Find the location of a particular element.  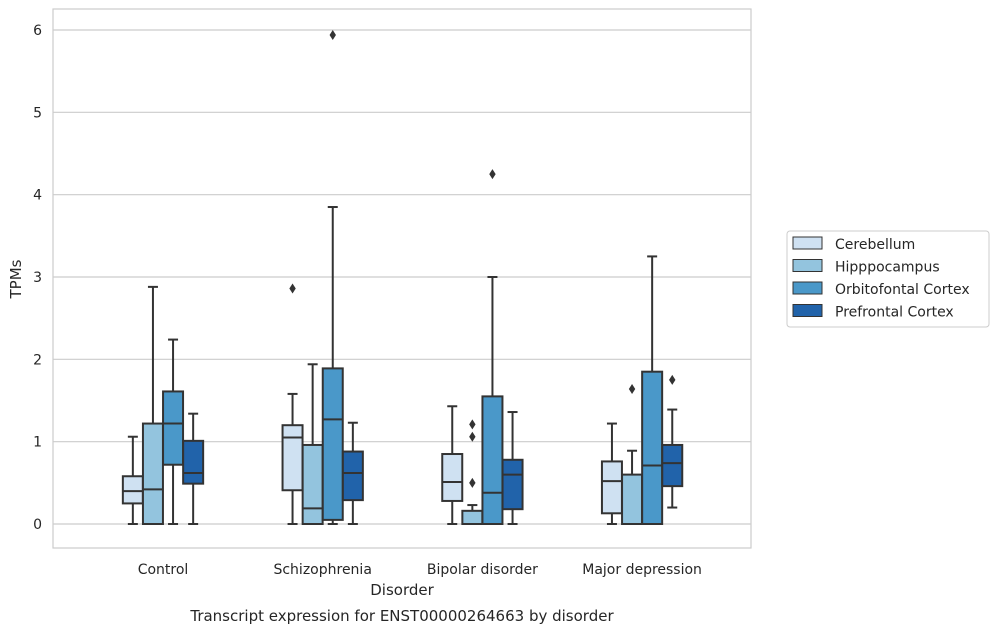

legend-label-orbitofontal-cortex: Orbitofontal Cortex is located at coordinates (902, 290).